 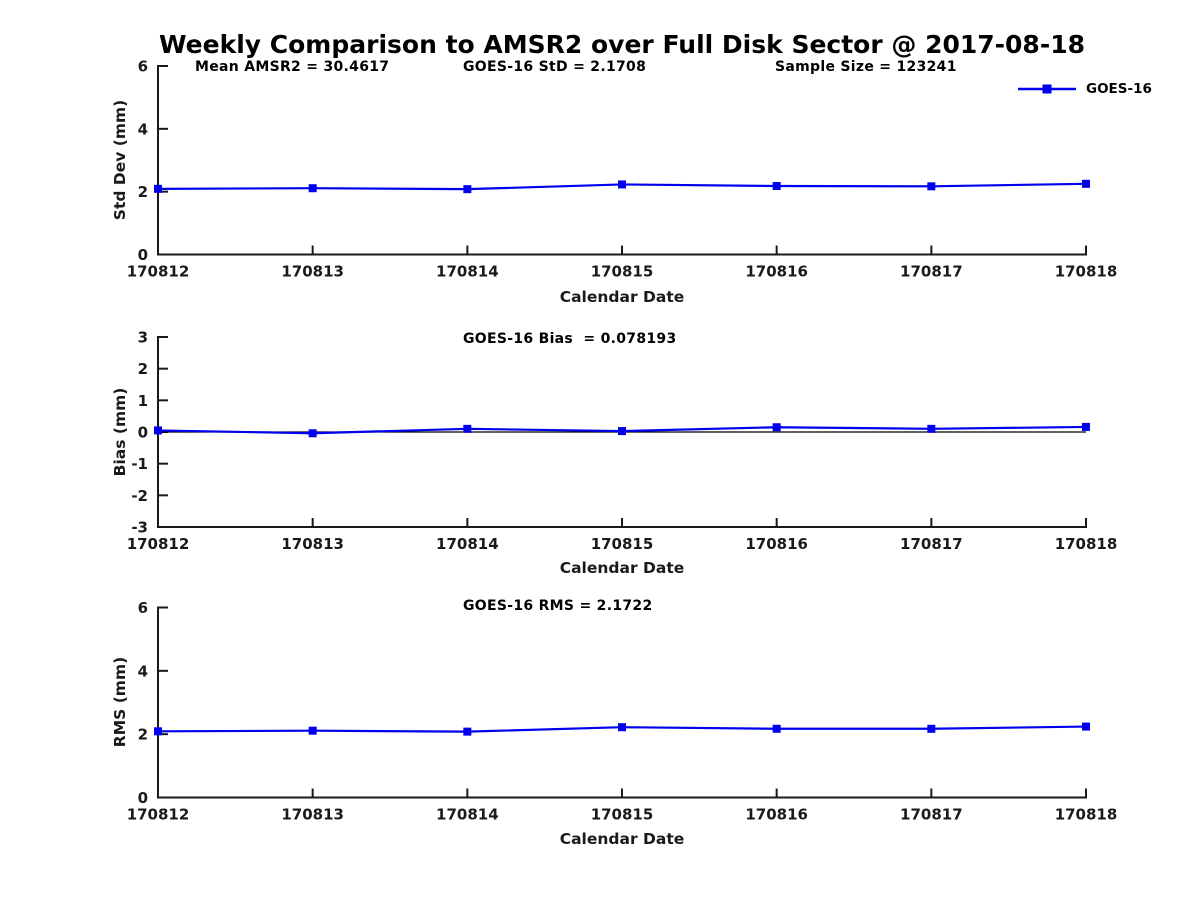 I want to click on y-tick-label: 1, so click(x=143, y=401).